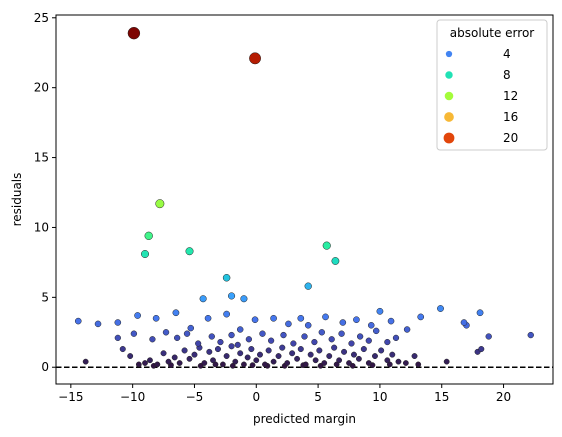  I want to click on x-axis-label: predicted margin, so click(304, 419).